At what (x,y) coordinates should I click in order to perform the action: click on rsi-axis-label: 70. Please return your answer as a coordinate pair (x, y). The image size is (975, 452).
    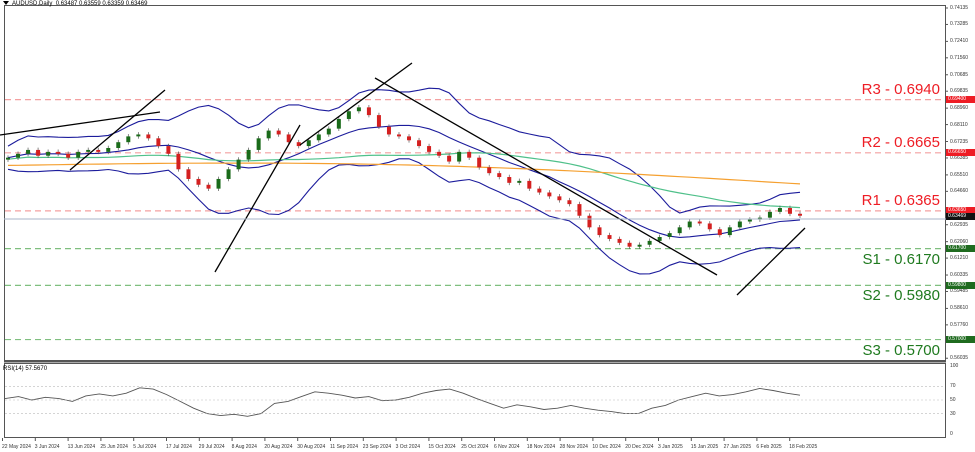
    Looking at the image, I should click on (953, 386).